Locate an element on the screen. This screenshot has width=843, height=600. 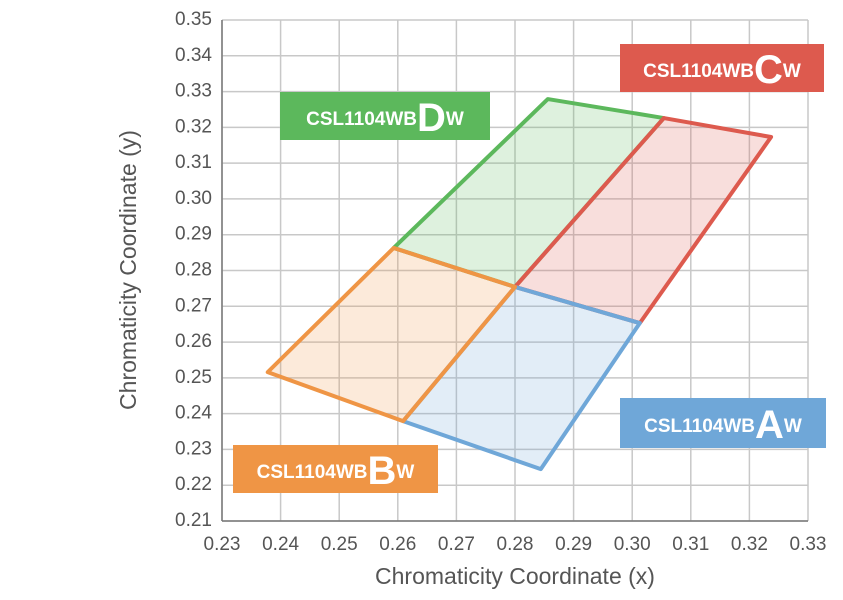
y-tick-label: 0.27 is located at coordinates (193, 305).